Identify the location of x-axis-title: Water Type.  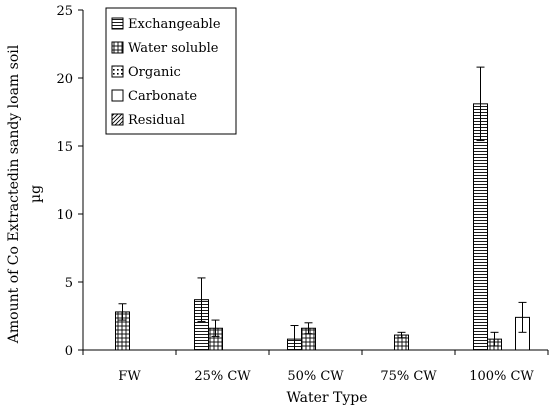
(326, 398).